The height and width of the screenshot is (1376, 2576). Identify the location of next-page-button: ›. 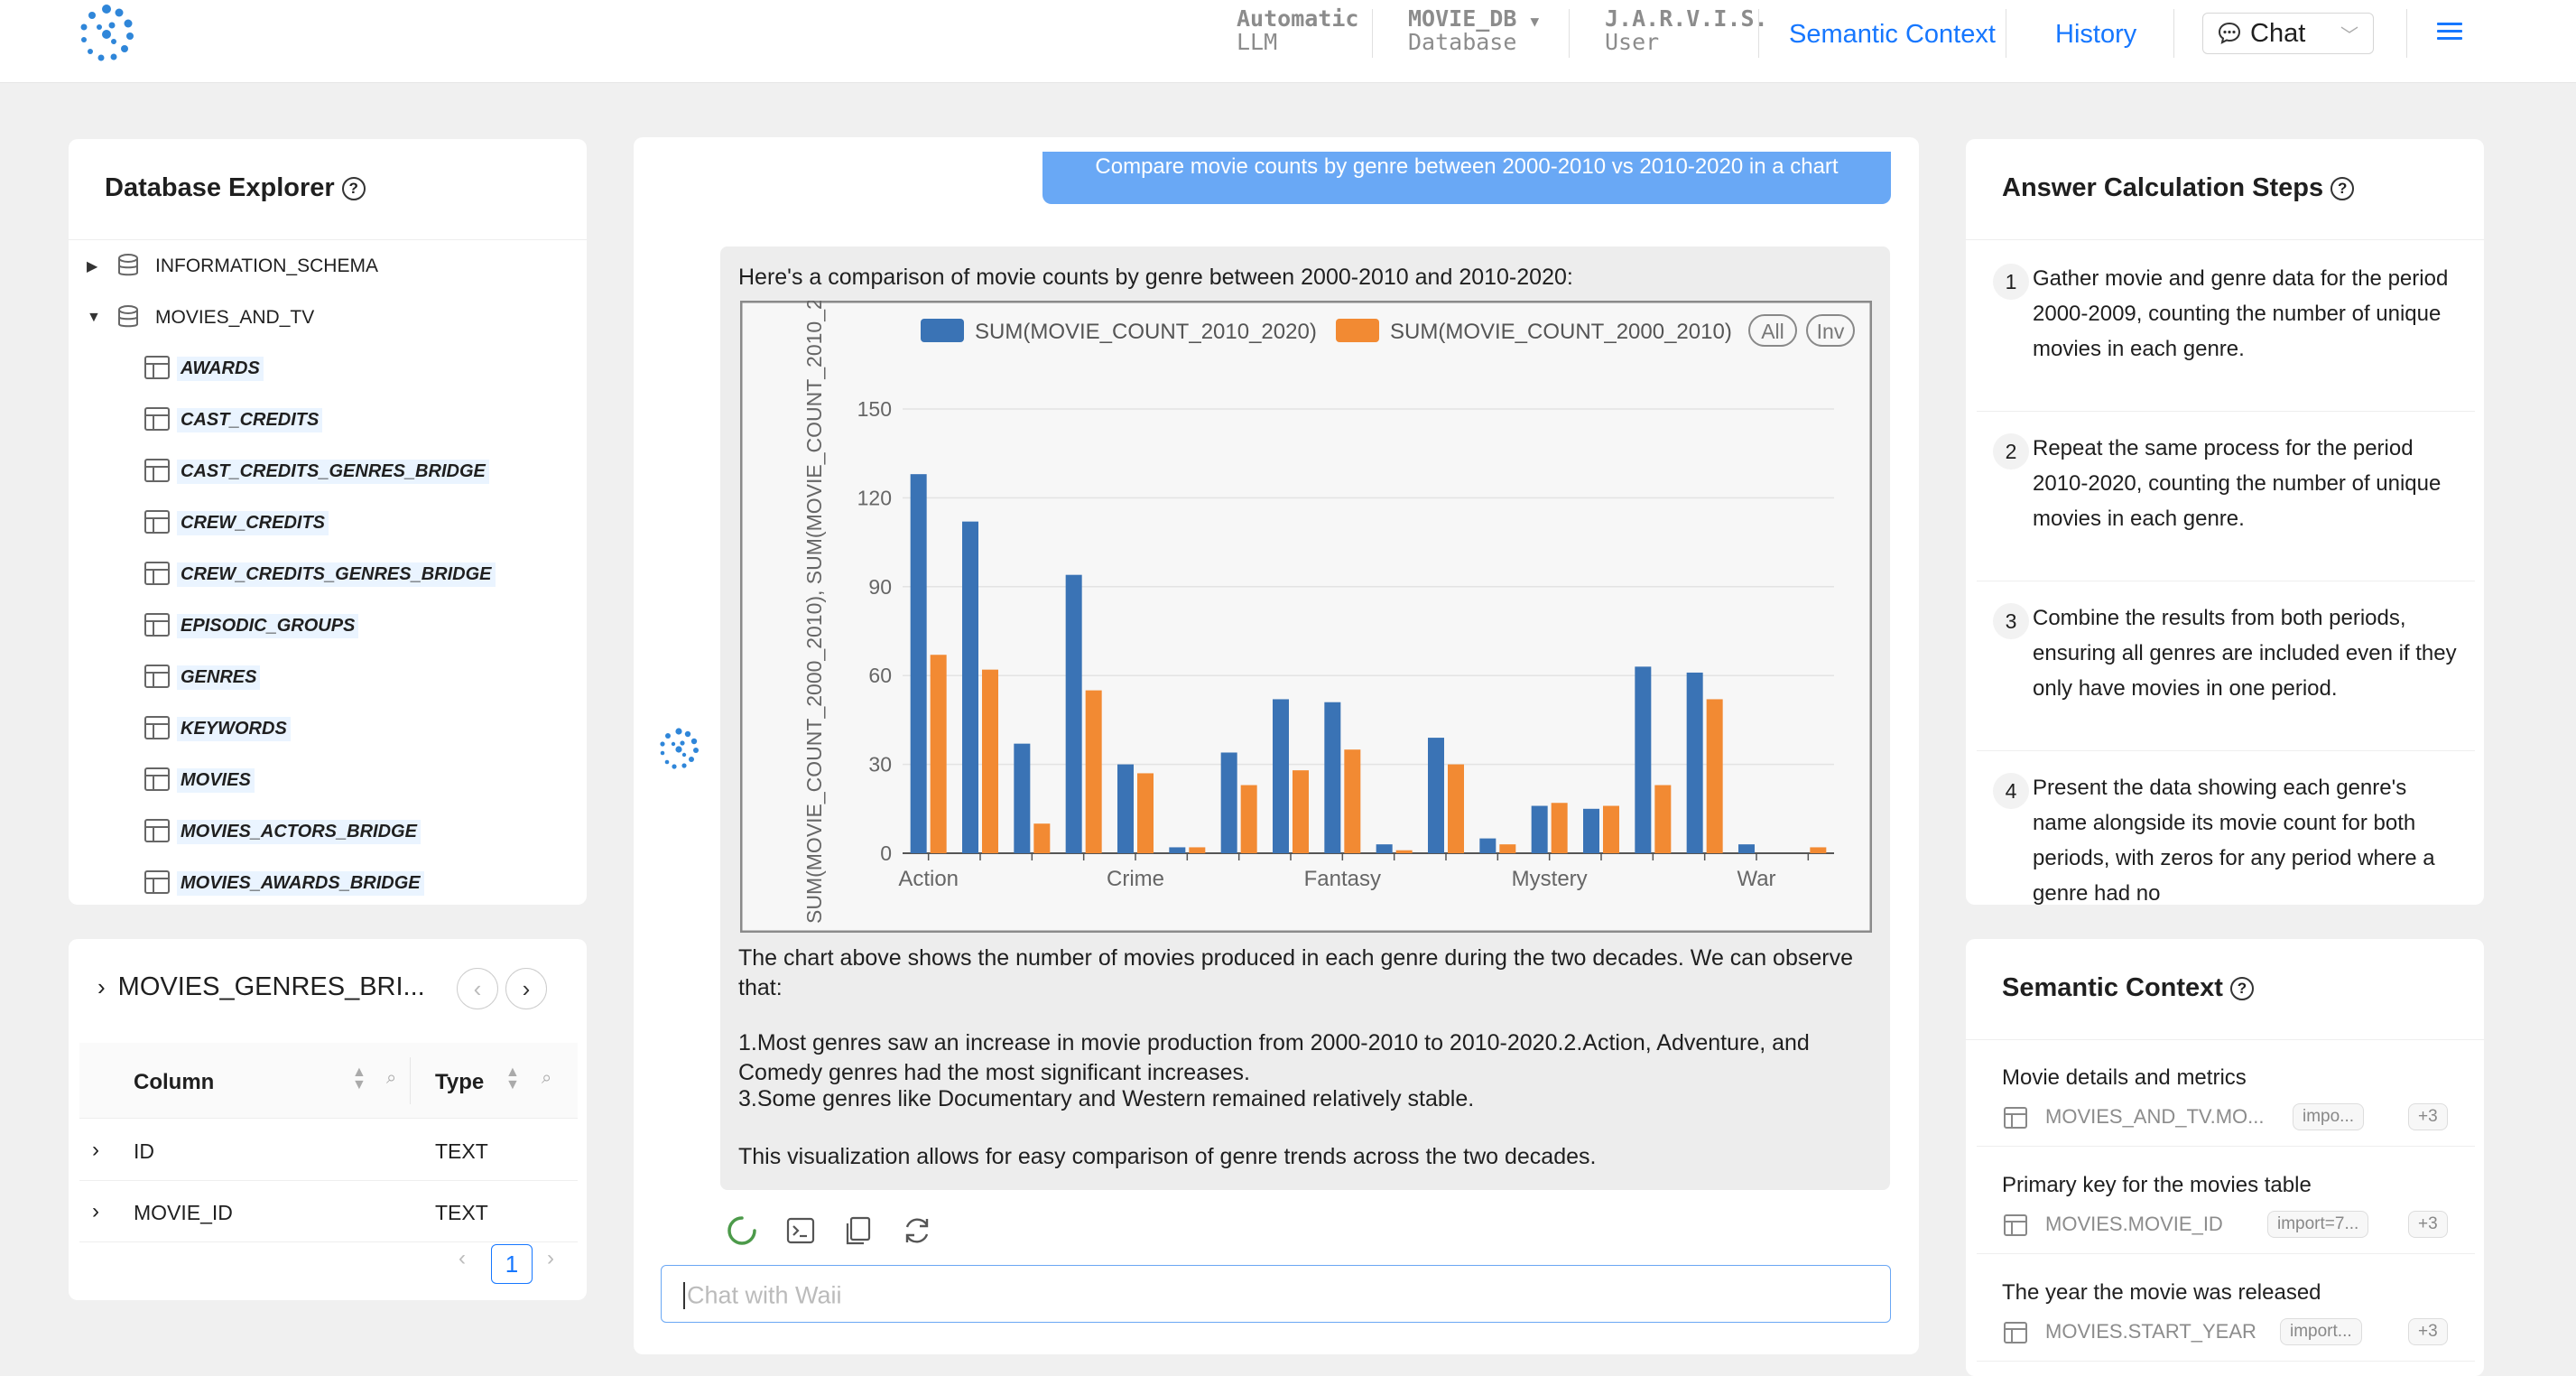
(551, 1258).